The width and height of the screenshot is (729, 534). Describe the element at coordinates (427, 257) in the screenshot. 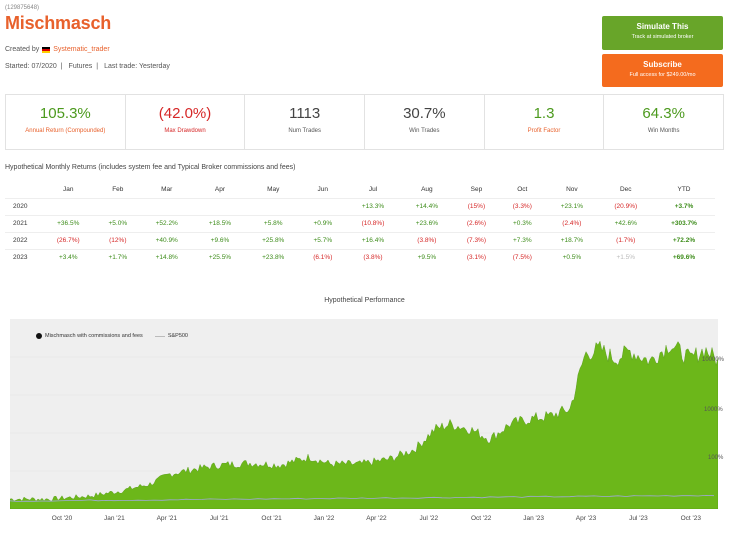

I see `month-return-cell: +9.5%` at that location.